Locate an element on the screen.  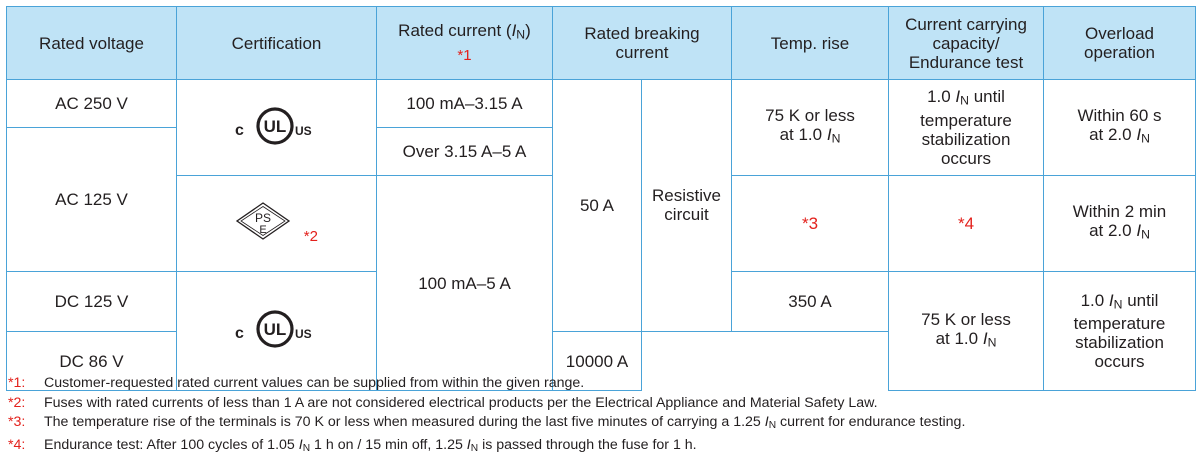
header-overload-line2: operation is located at coordinates (1119, 52).